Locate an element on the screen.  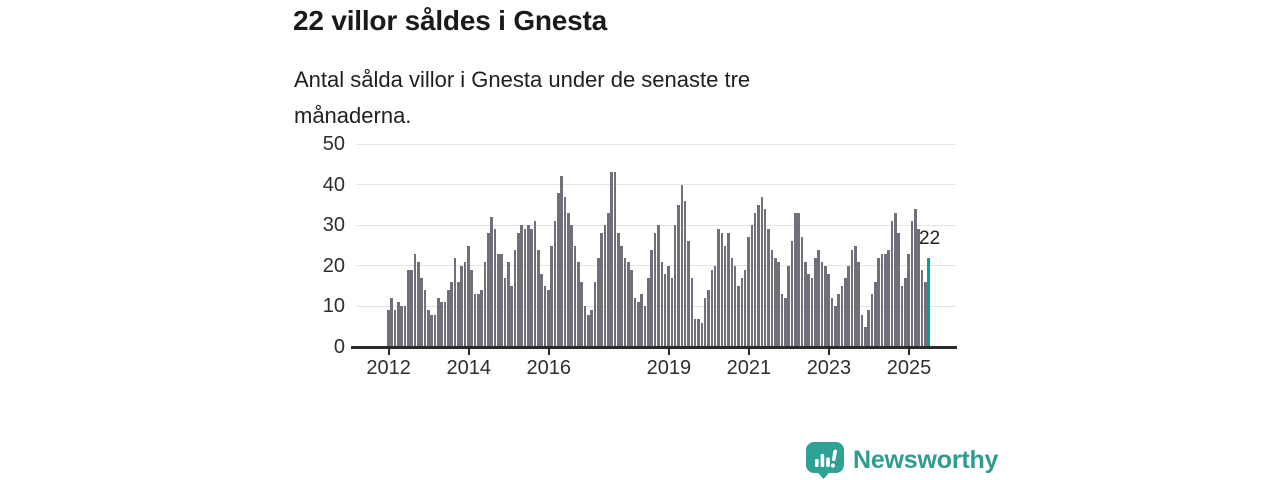
x-axis-tick-label: 2014 is located at coordinates (468, 368).